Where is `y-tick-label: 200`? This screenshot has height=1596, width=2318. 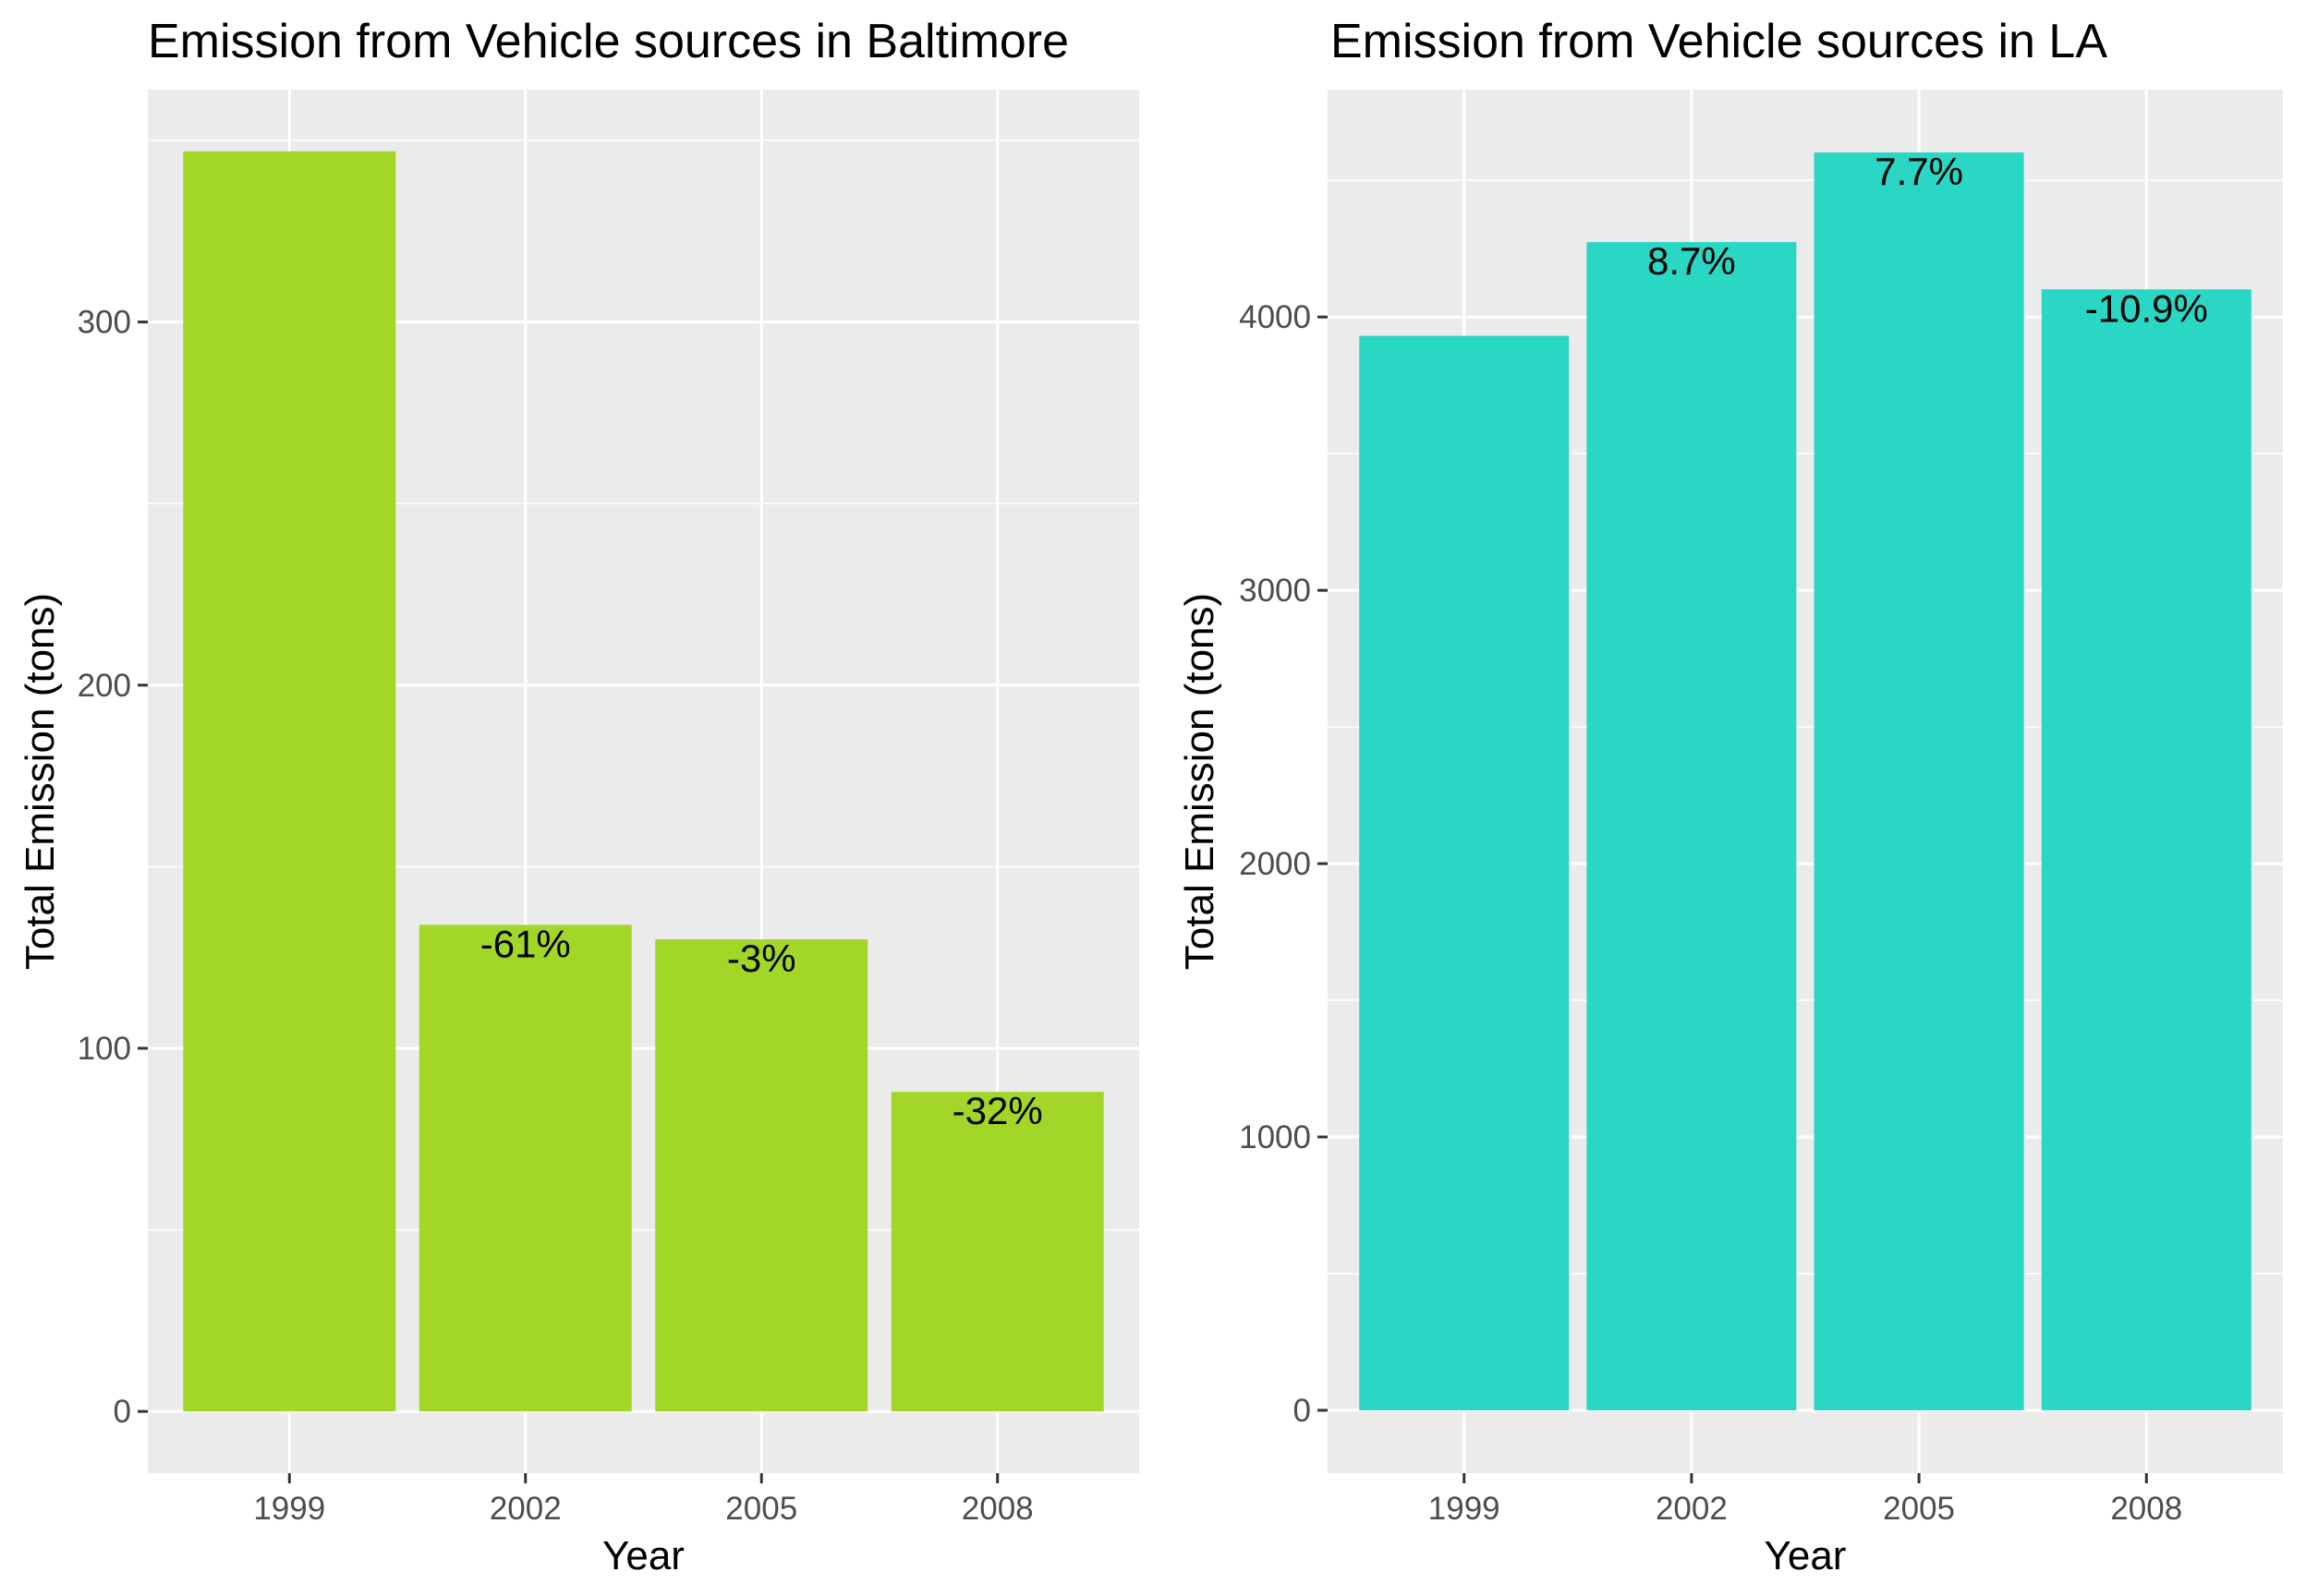 y-tick-label: 200 is located at coordinates (104, 686).